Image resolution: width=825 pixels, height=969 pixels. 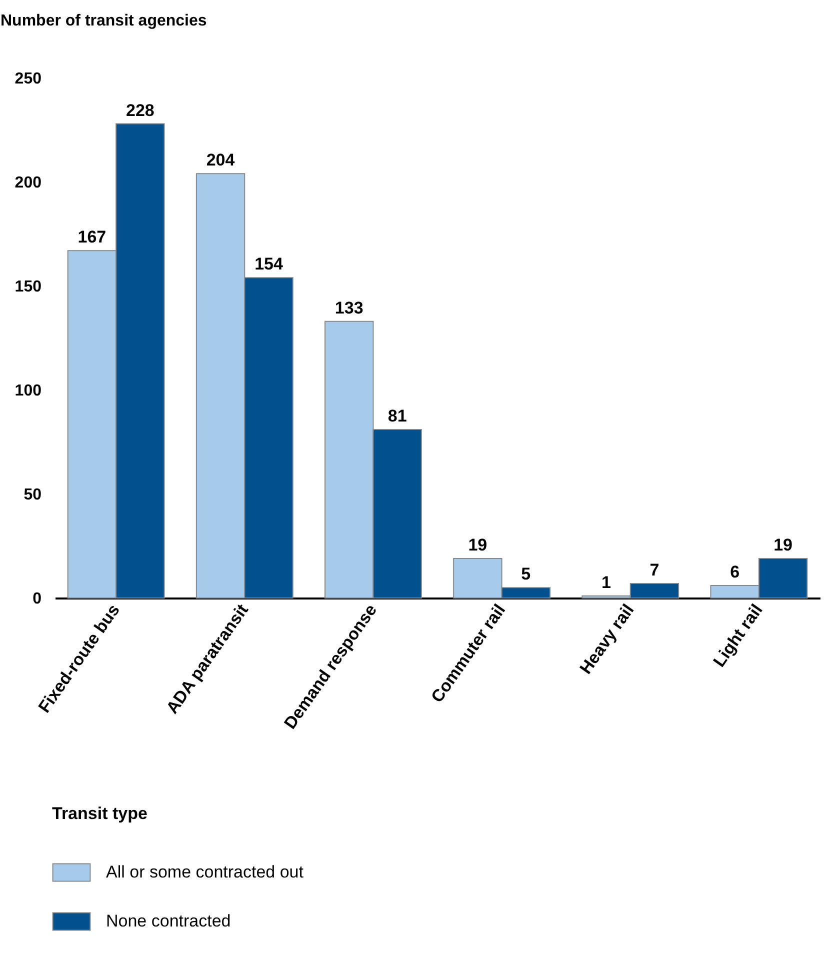 What do you see at coordinates (168, 921) in the screenshot?
I see `legend-label: None contracted` at bounding box center [168, 921].